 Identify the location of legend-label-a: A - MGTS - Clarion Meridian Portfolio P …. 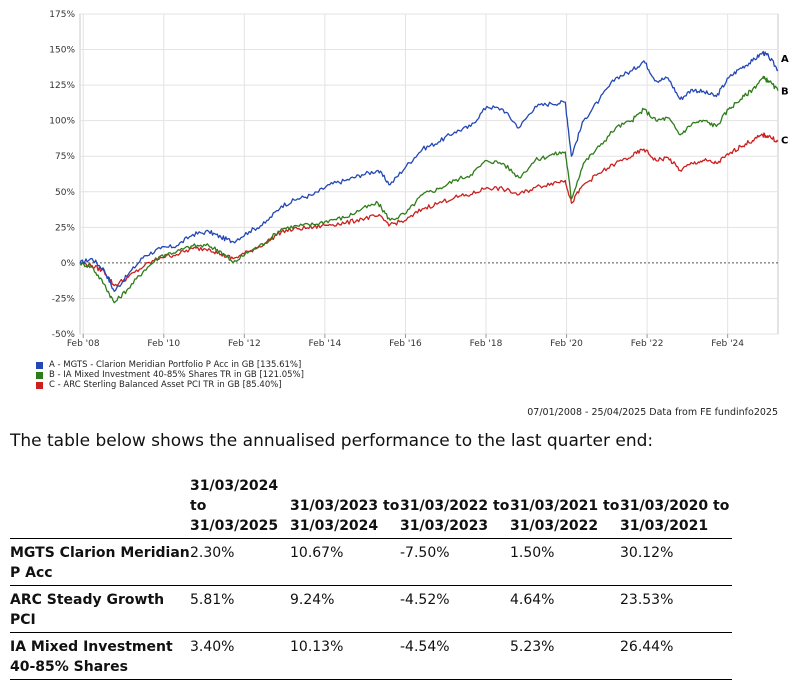
(175, 365).